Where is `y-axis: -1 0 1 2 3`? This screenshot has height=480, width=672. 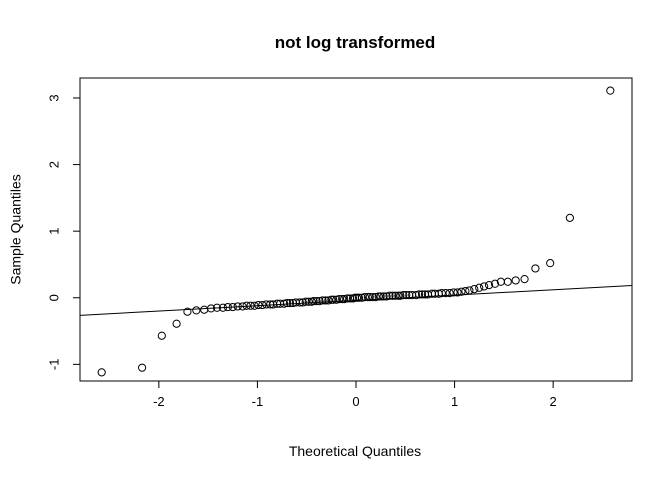
y-axis: -1 0 1 2 3 is located at coordinates (63, 232).